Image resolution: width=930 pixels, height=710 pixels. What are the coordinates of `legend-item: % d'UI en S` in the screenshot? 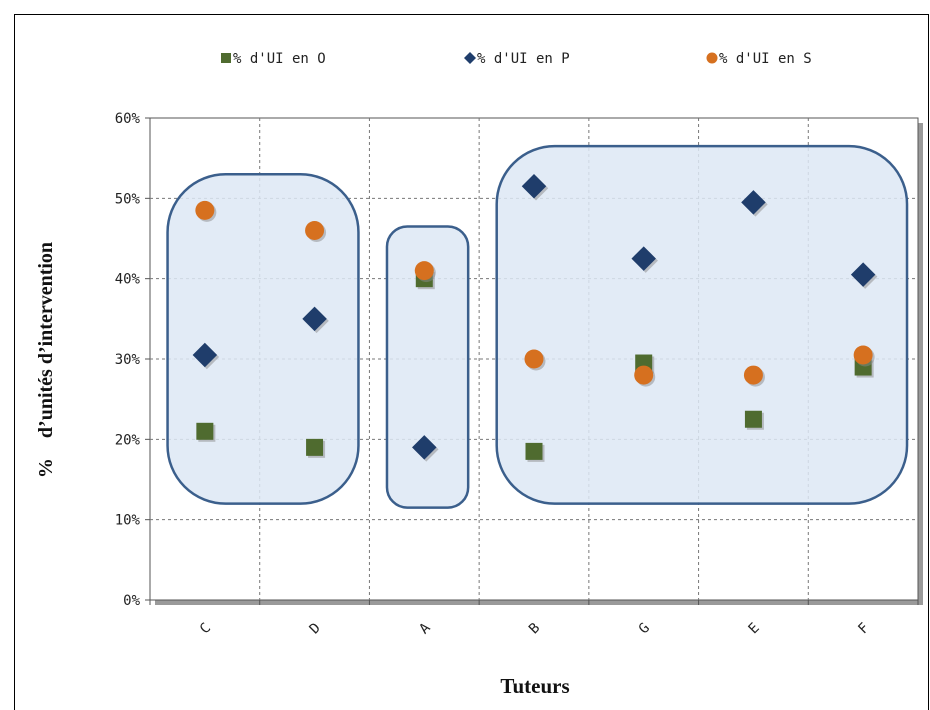 It's located at (759, 59).